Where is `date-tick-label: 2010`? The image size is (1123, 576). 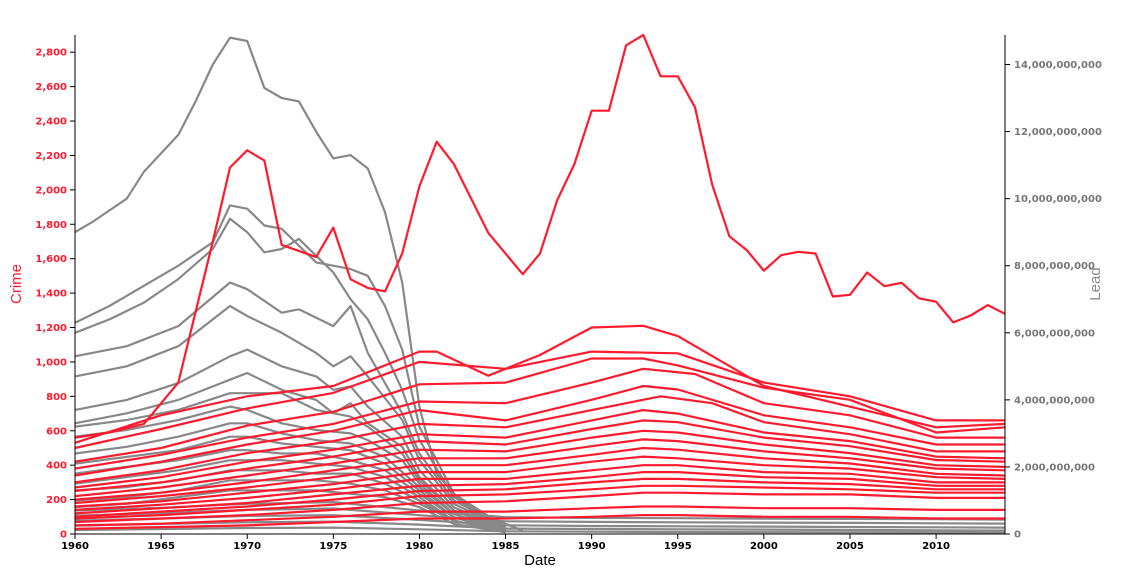 date-tick-label: 2010 is located at coordinates (936, 546).